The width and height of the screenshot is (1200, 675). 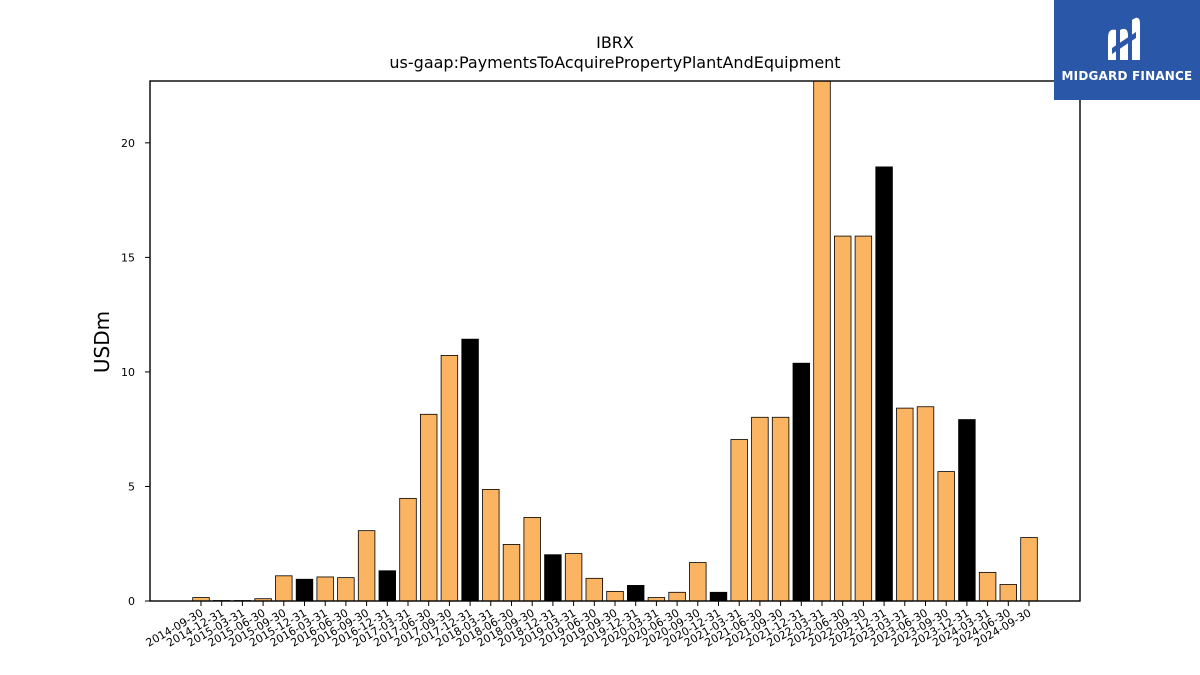 I want to click on y-tick-label: 5, so click(x=131, y=486).